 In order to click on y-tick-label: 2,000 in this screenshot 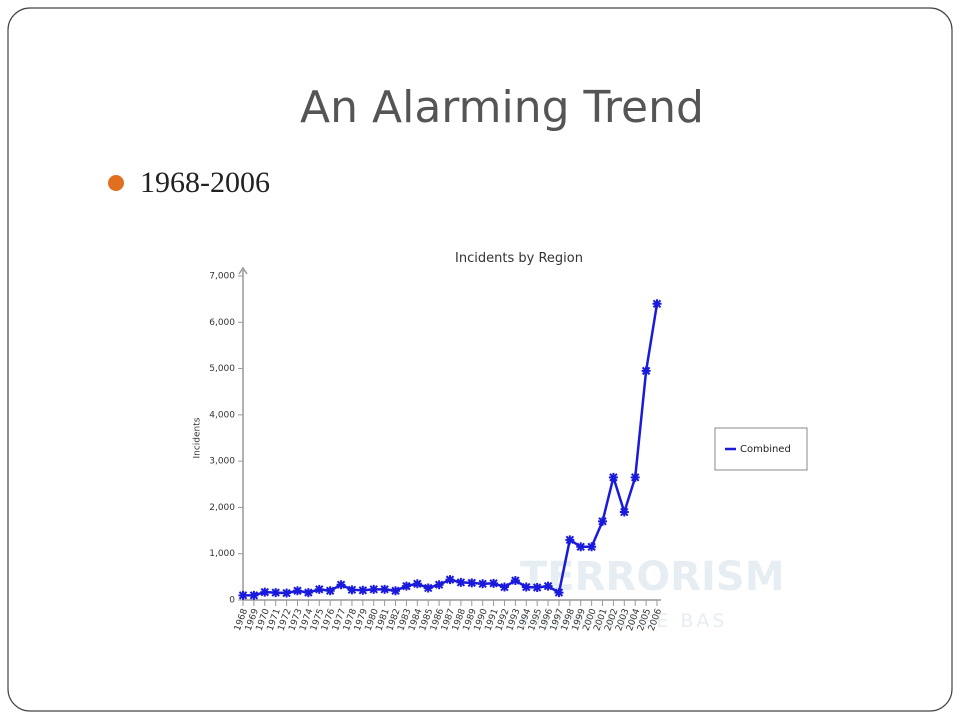, I will do `click(222, 508)`.